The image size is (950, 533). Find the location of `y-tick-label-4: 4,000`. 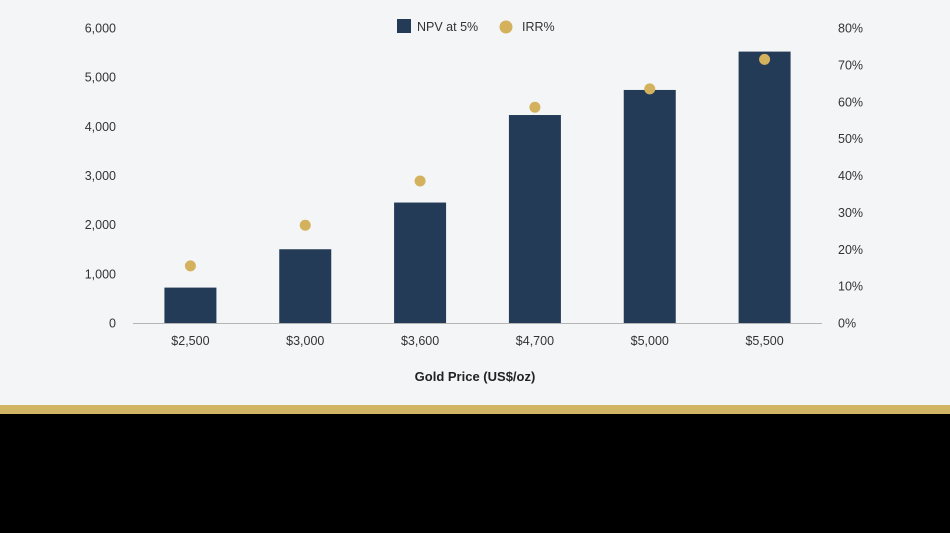

y-tick-label-4: 4,000 is located at coordinates (100, 127).